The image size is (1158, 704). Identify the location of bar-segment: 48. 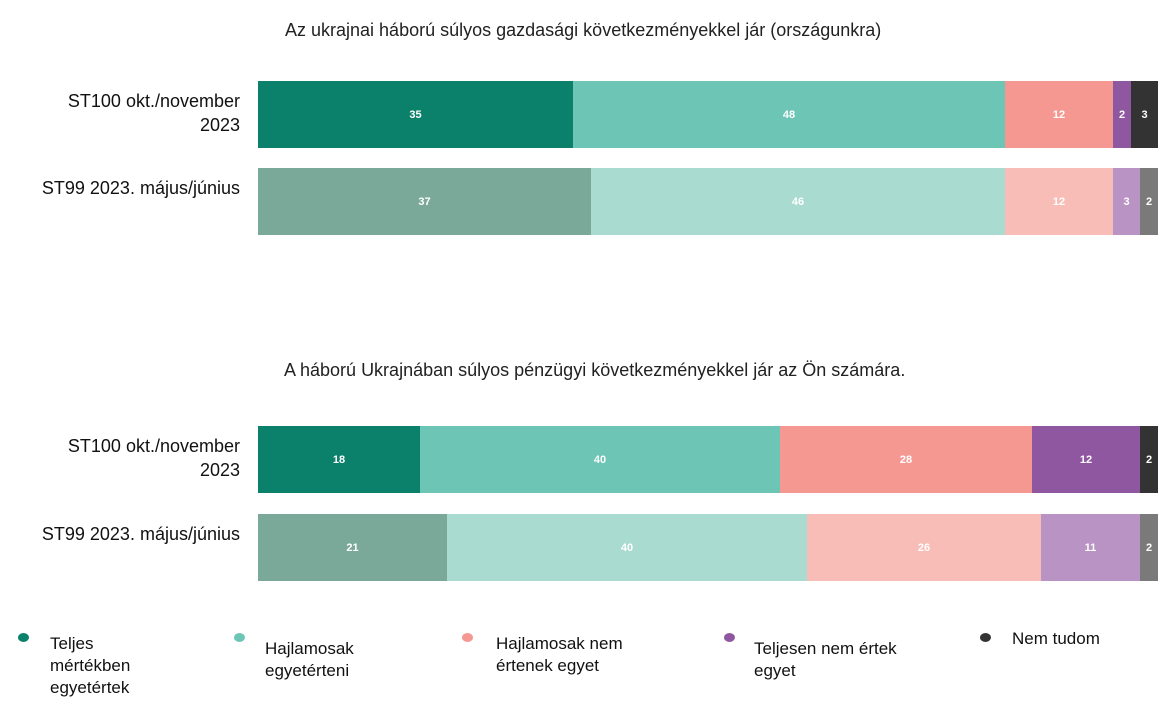
(789, 114).